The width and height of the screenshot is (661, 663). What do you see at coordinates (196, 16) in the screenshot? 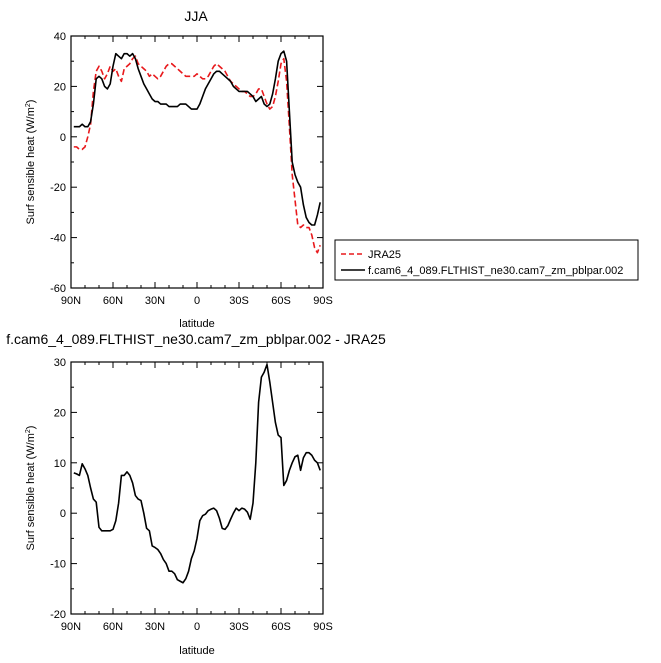
I see `chart-title: JJA` at bounding box center [196, 16].